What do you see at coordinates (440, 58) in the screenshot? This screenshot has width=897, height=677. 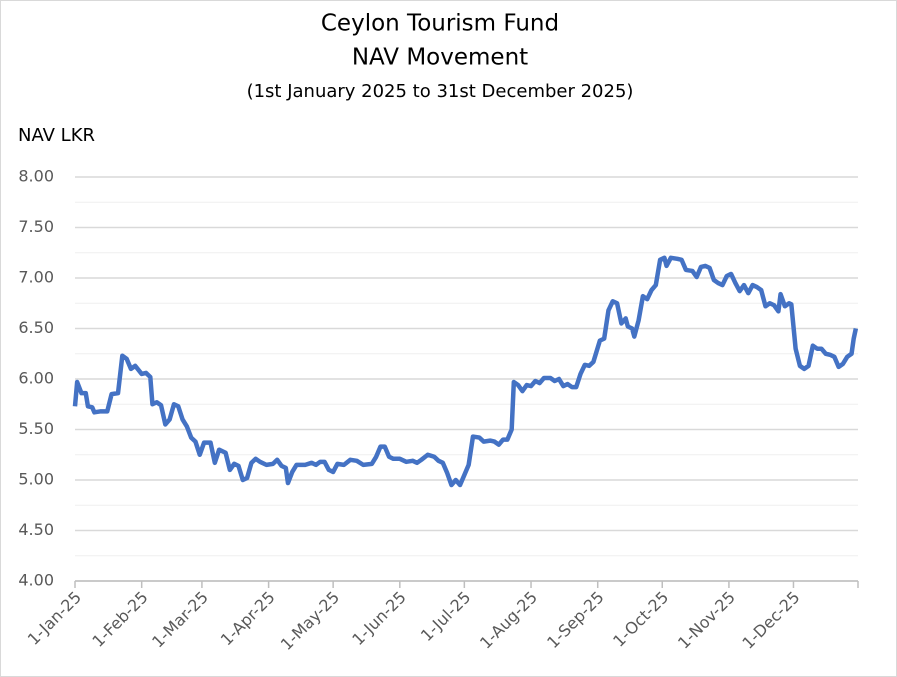 I see `chart-title: NAV Movement` at bounding box center [440, 58].